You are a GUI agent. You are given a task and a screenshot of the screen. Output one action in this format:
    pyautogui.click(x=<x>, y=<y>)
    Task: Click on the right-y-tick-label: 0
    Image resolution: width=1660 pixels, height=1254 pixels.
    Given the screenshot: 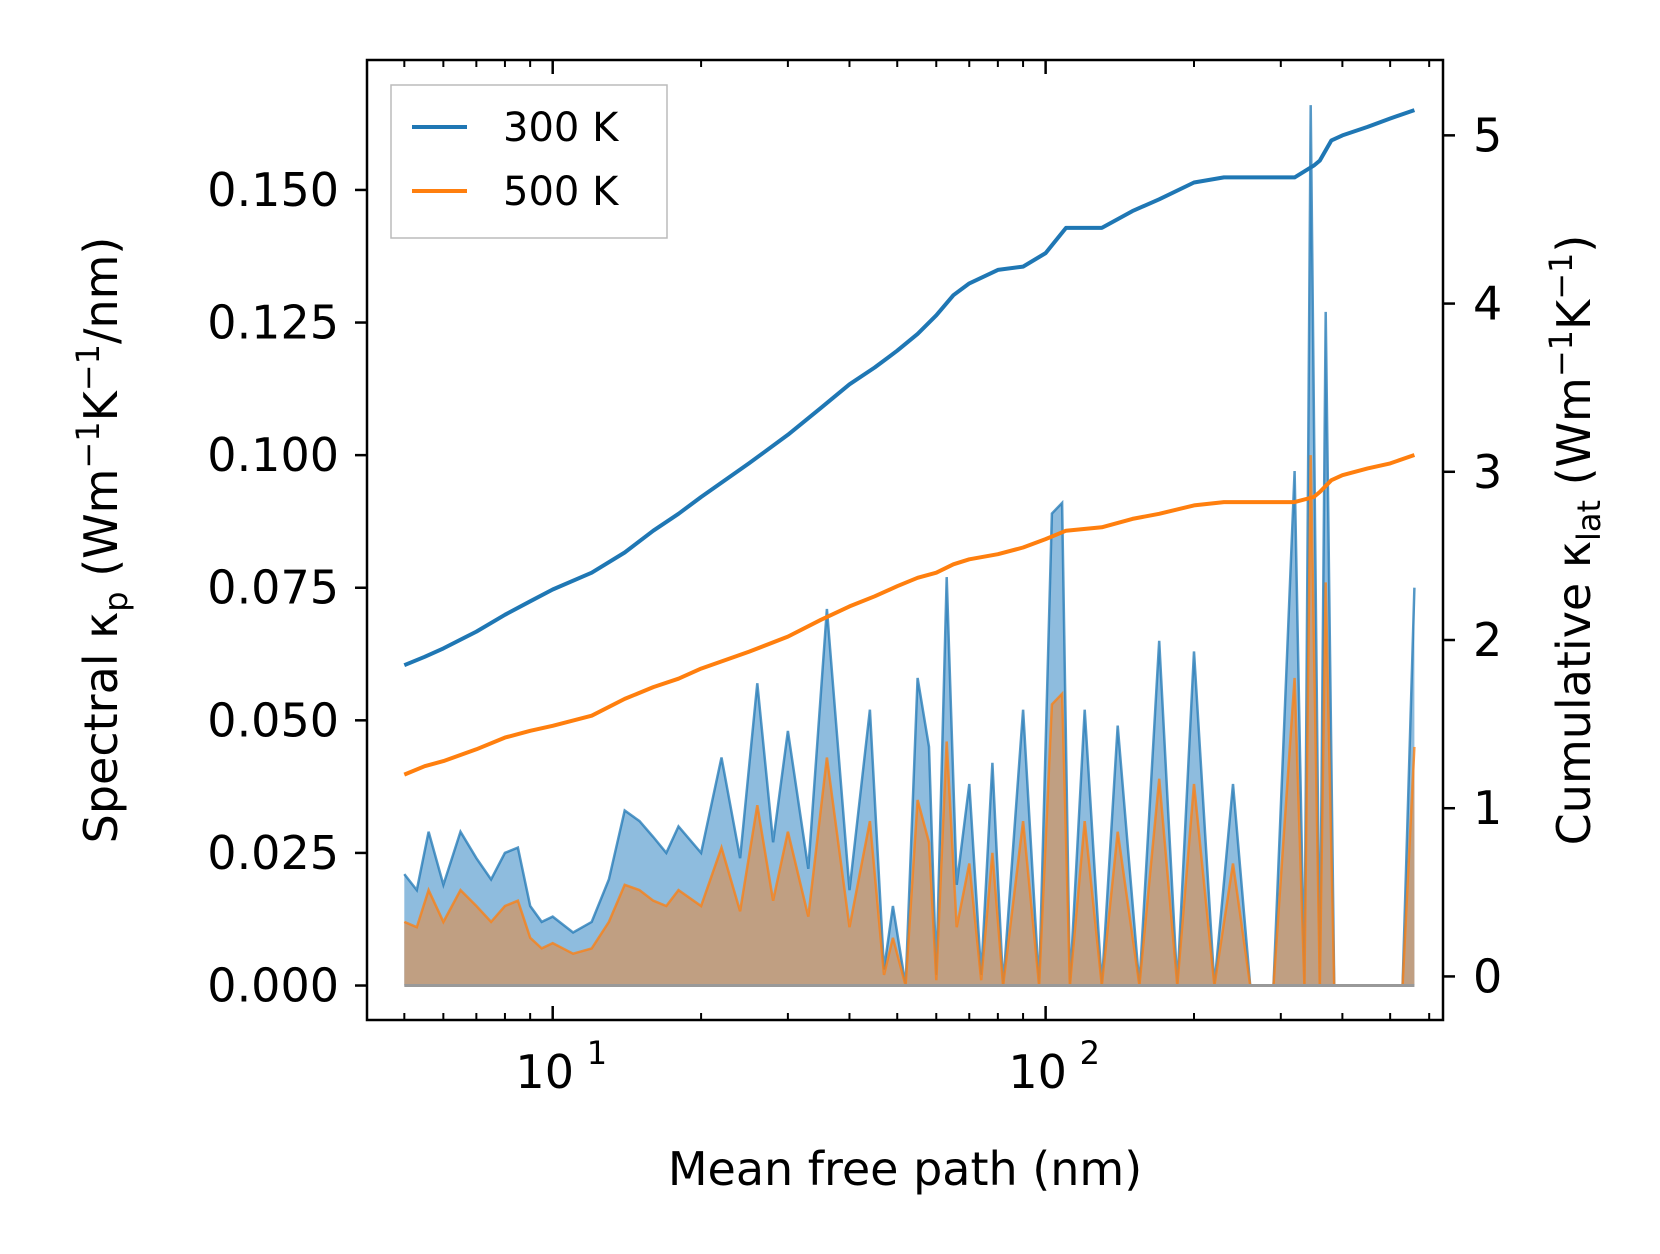 What is the action you would take?
    pyautogui.click(x=1487, y=976)
    